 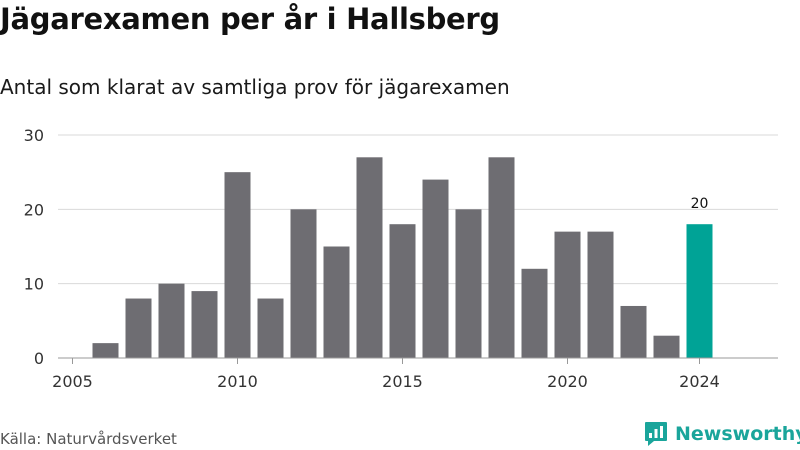 I want to click on y-tick-label: 0, so click(x=39, y=358).